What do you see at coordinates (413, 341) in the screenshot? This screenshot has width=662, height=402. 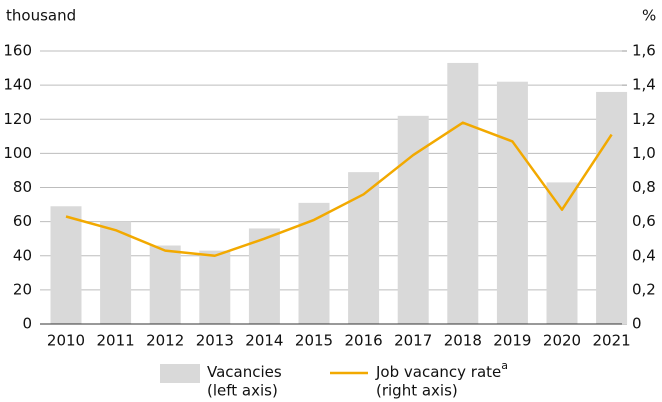 I see `x-tick-label: 2017` at bounding box center [413, 341].